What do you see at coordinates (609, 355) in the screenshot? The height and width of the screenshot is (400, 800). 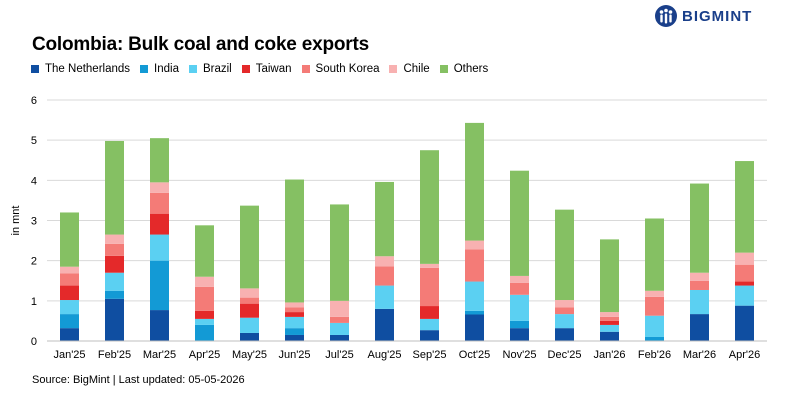 I see `x-tick-label: Jan'26` at bounding box center [609, 355].